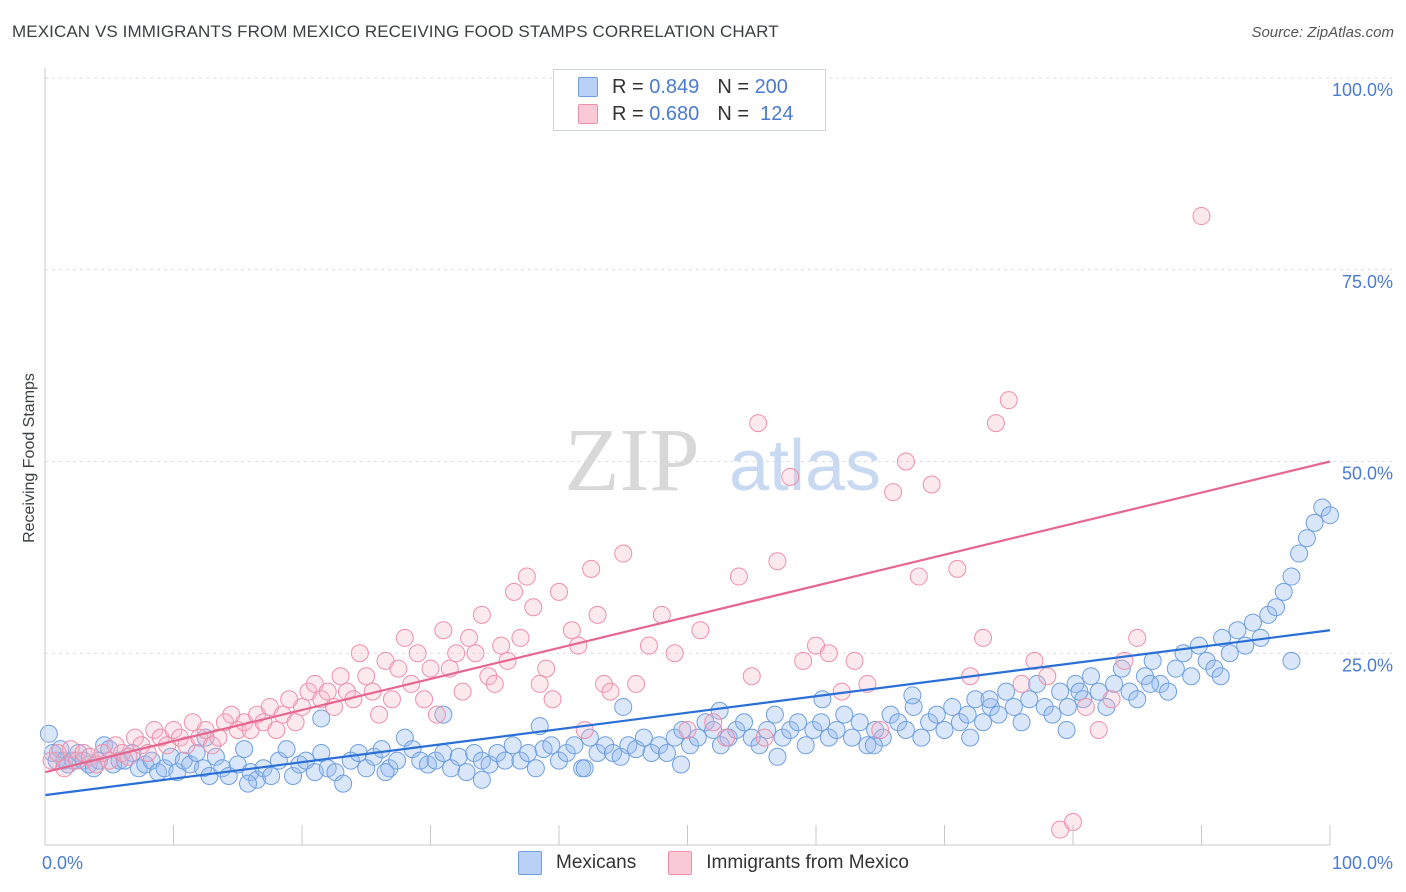 The image size is (1406, 892). What do you see at coordinates (1322, 32) in the screenshot?
I see `source-label: Source: ZipAtlas.com` at bounding box center [1322, 32].